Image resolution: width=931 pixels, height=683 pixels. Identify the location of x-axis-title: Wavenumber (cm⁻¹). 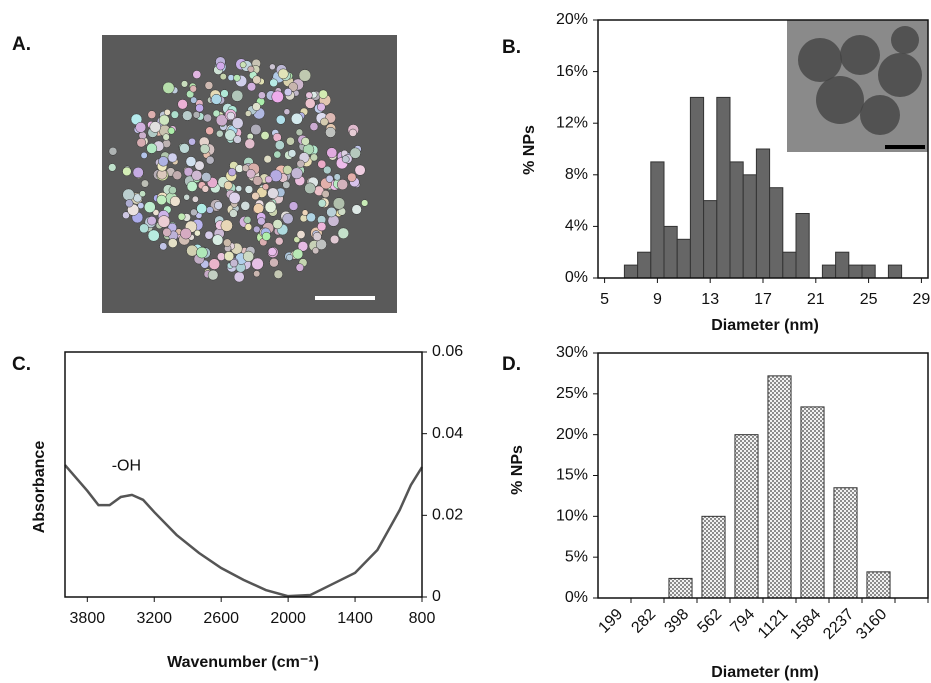
(243, 662).